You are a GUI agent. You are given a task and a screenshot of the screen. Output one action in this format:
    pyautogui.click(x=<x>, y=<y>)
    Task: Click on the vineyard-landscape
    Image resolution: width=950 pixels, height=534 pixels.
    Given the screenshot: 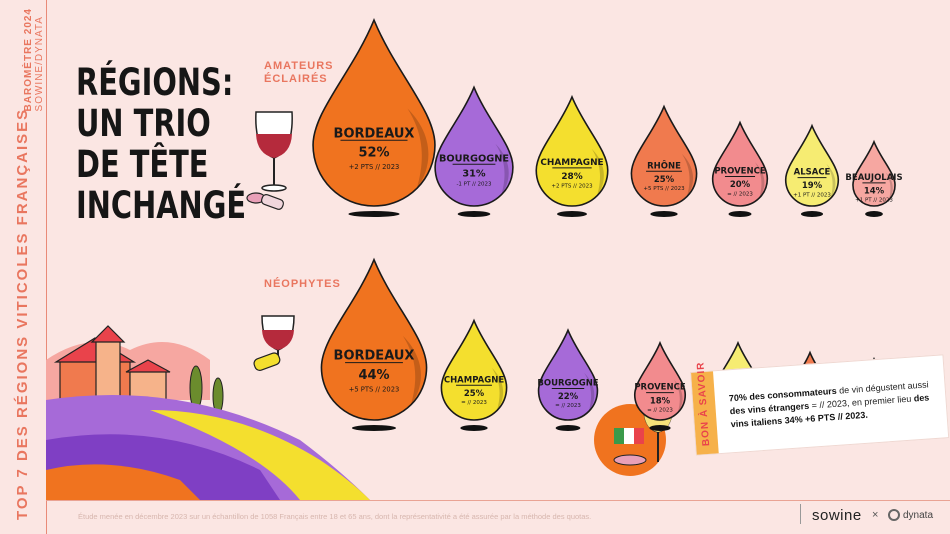 What is the action you would take?
    pyautogui.click(x=208, y=412)
    